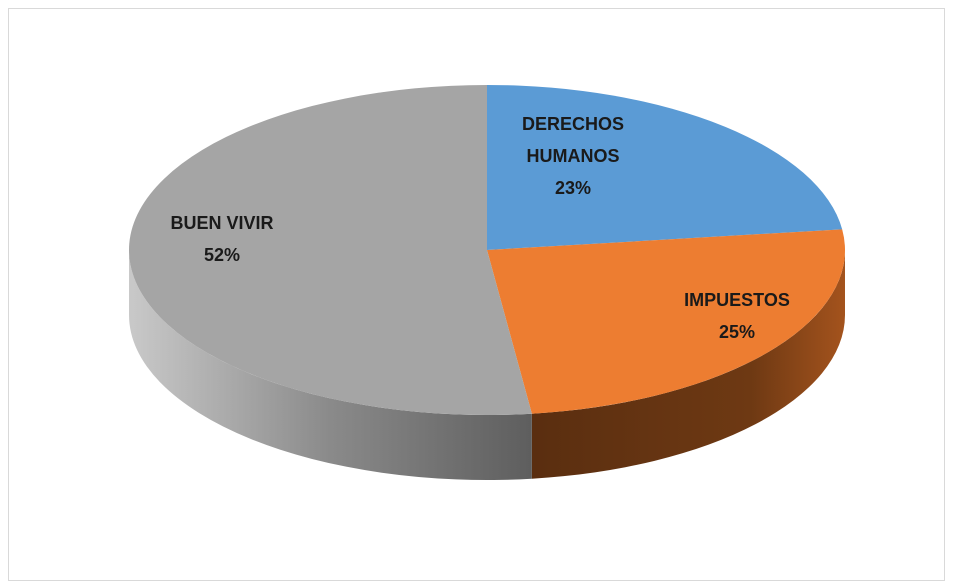 This screenshot has height=581, width=953. Describe the element at coordinates (737, 332) in the screenshot. I see `value-label: 25%` at that location.